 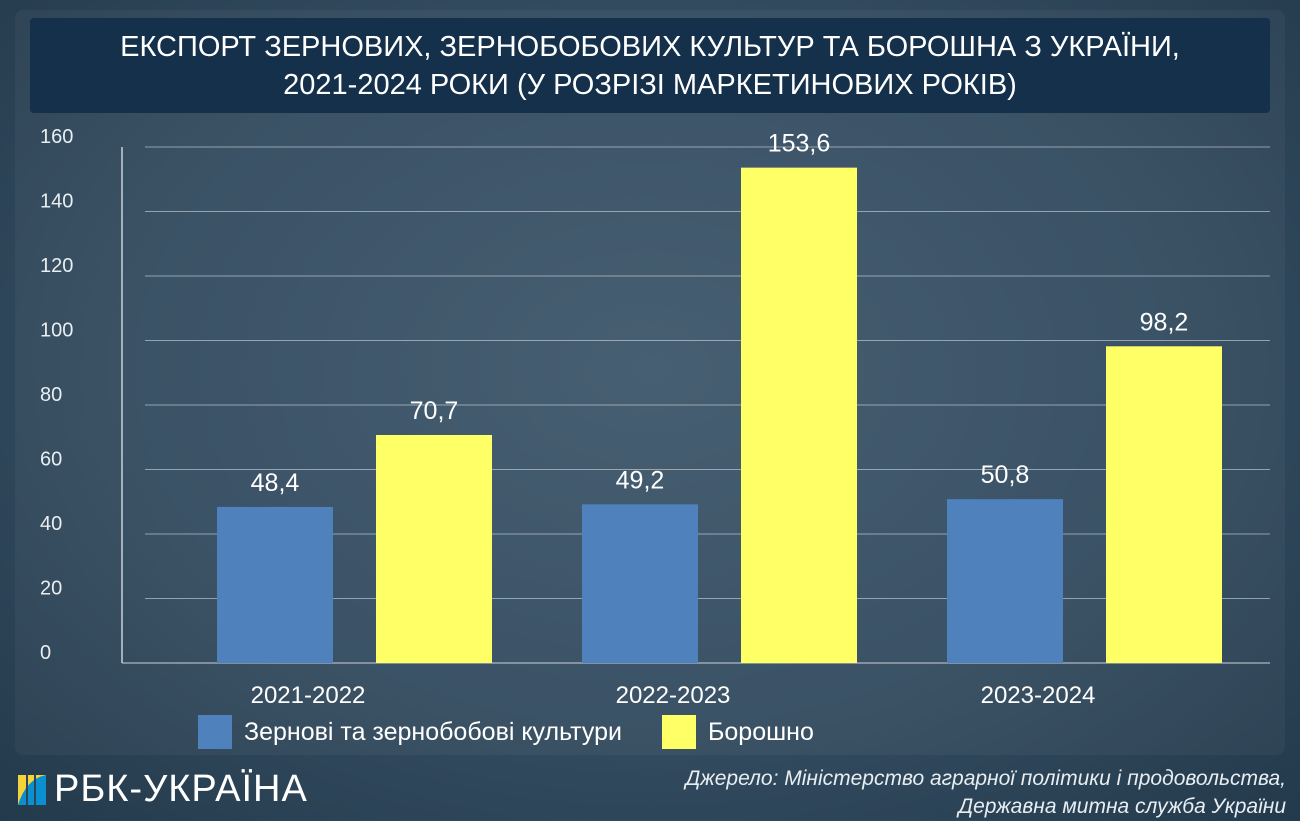 What do you see at coordinates (56, 137) in the screenshot?
I see `y-tick-label: 160` at bounding box center [56, 137].